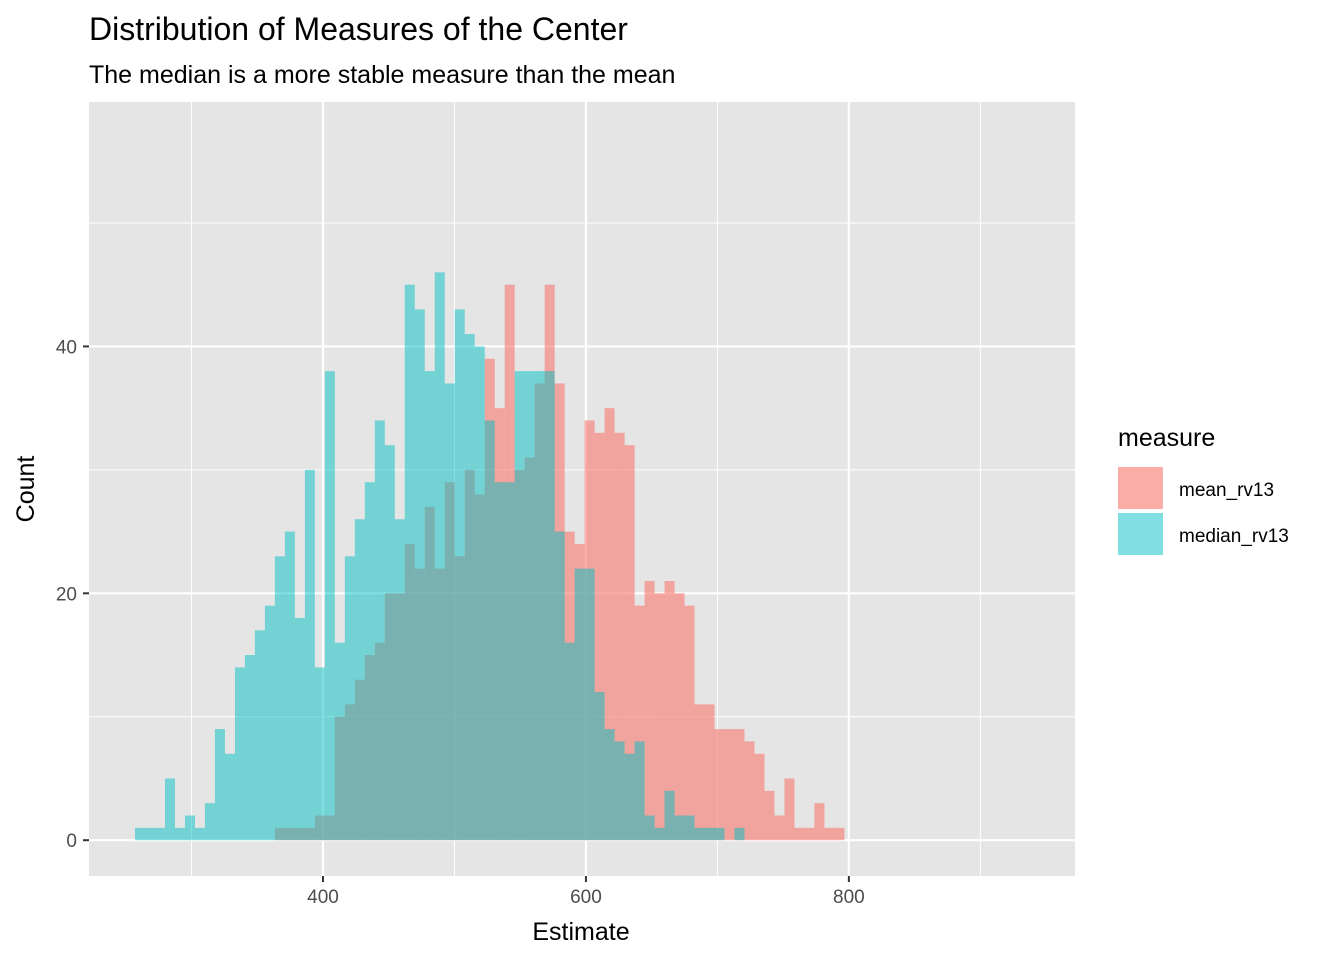 The height and width of the screenshot is (960, 1344). What do you see at coordinates (358, 29) in the screenshot?
I see `chart-title: Distribution of Measures of the Center` at bounding box center [358, 29].